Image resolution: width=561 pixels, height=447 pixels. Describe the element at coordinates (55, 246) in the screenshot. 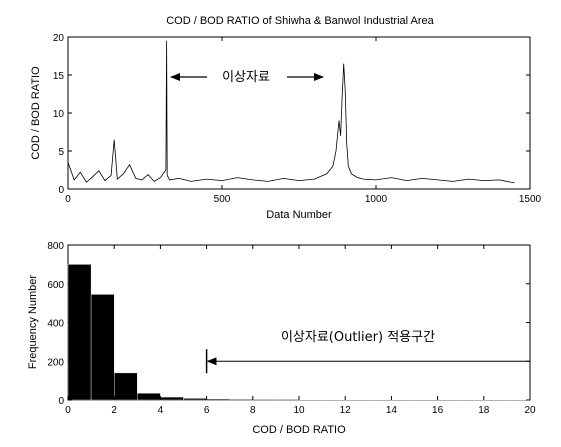

I see `y-tick-label: 800` at that location.